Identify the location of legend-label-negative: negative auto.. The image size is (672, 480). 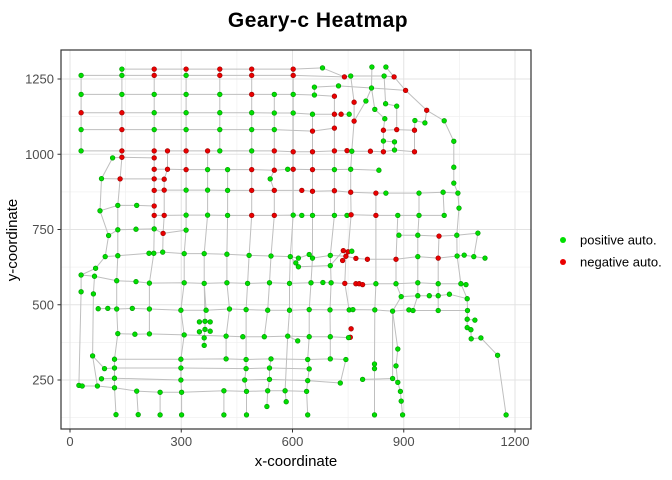
(621, 262).